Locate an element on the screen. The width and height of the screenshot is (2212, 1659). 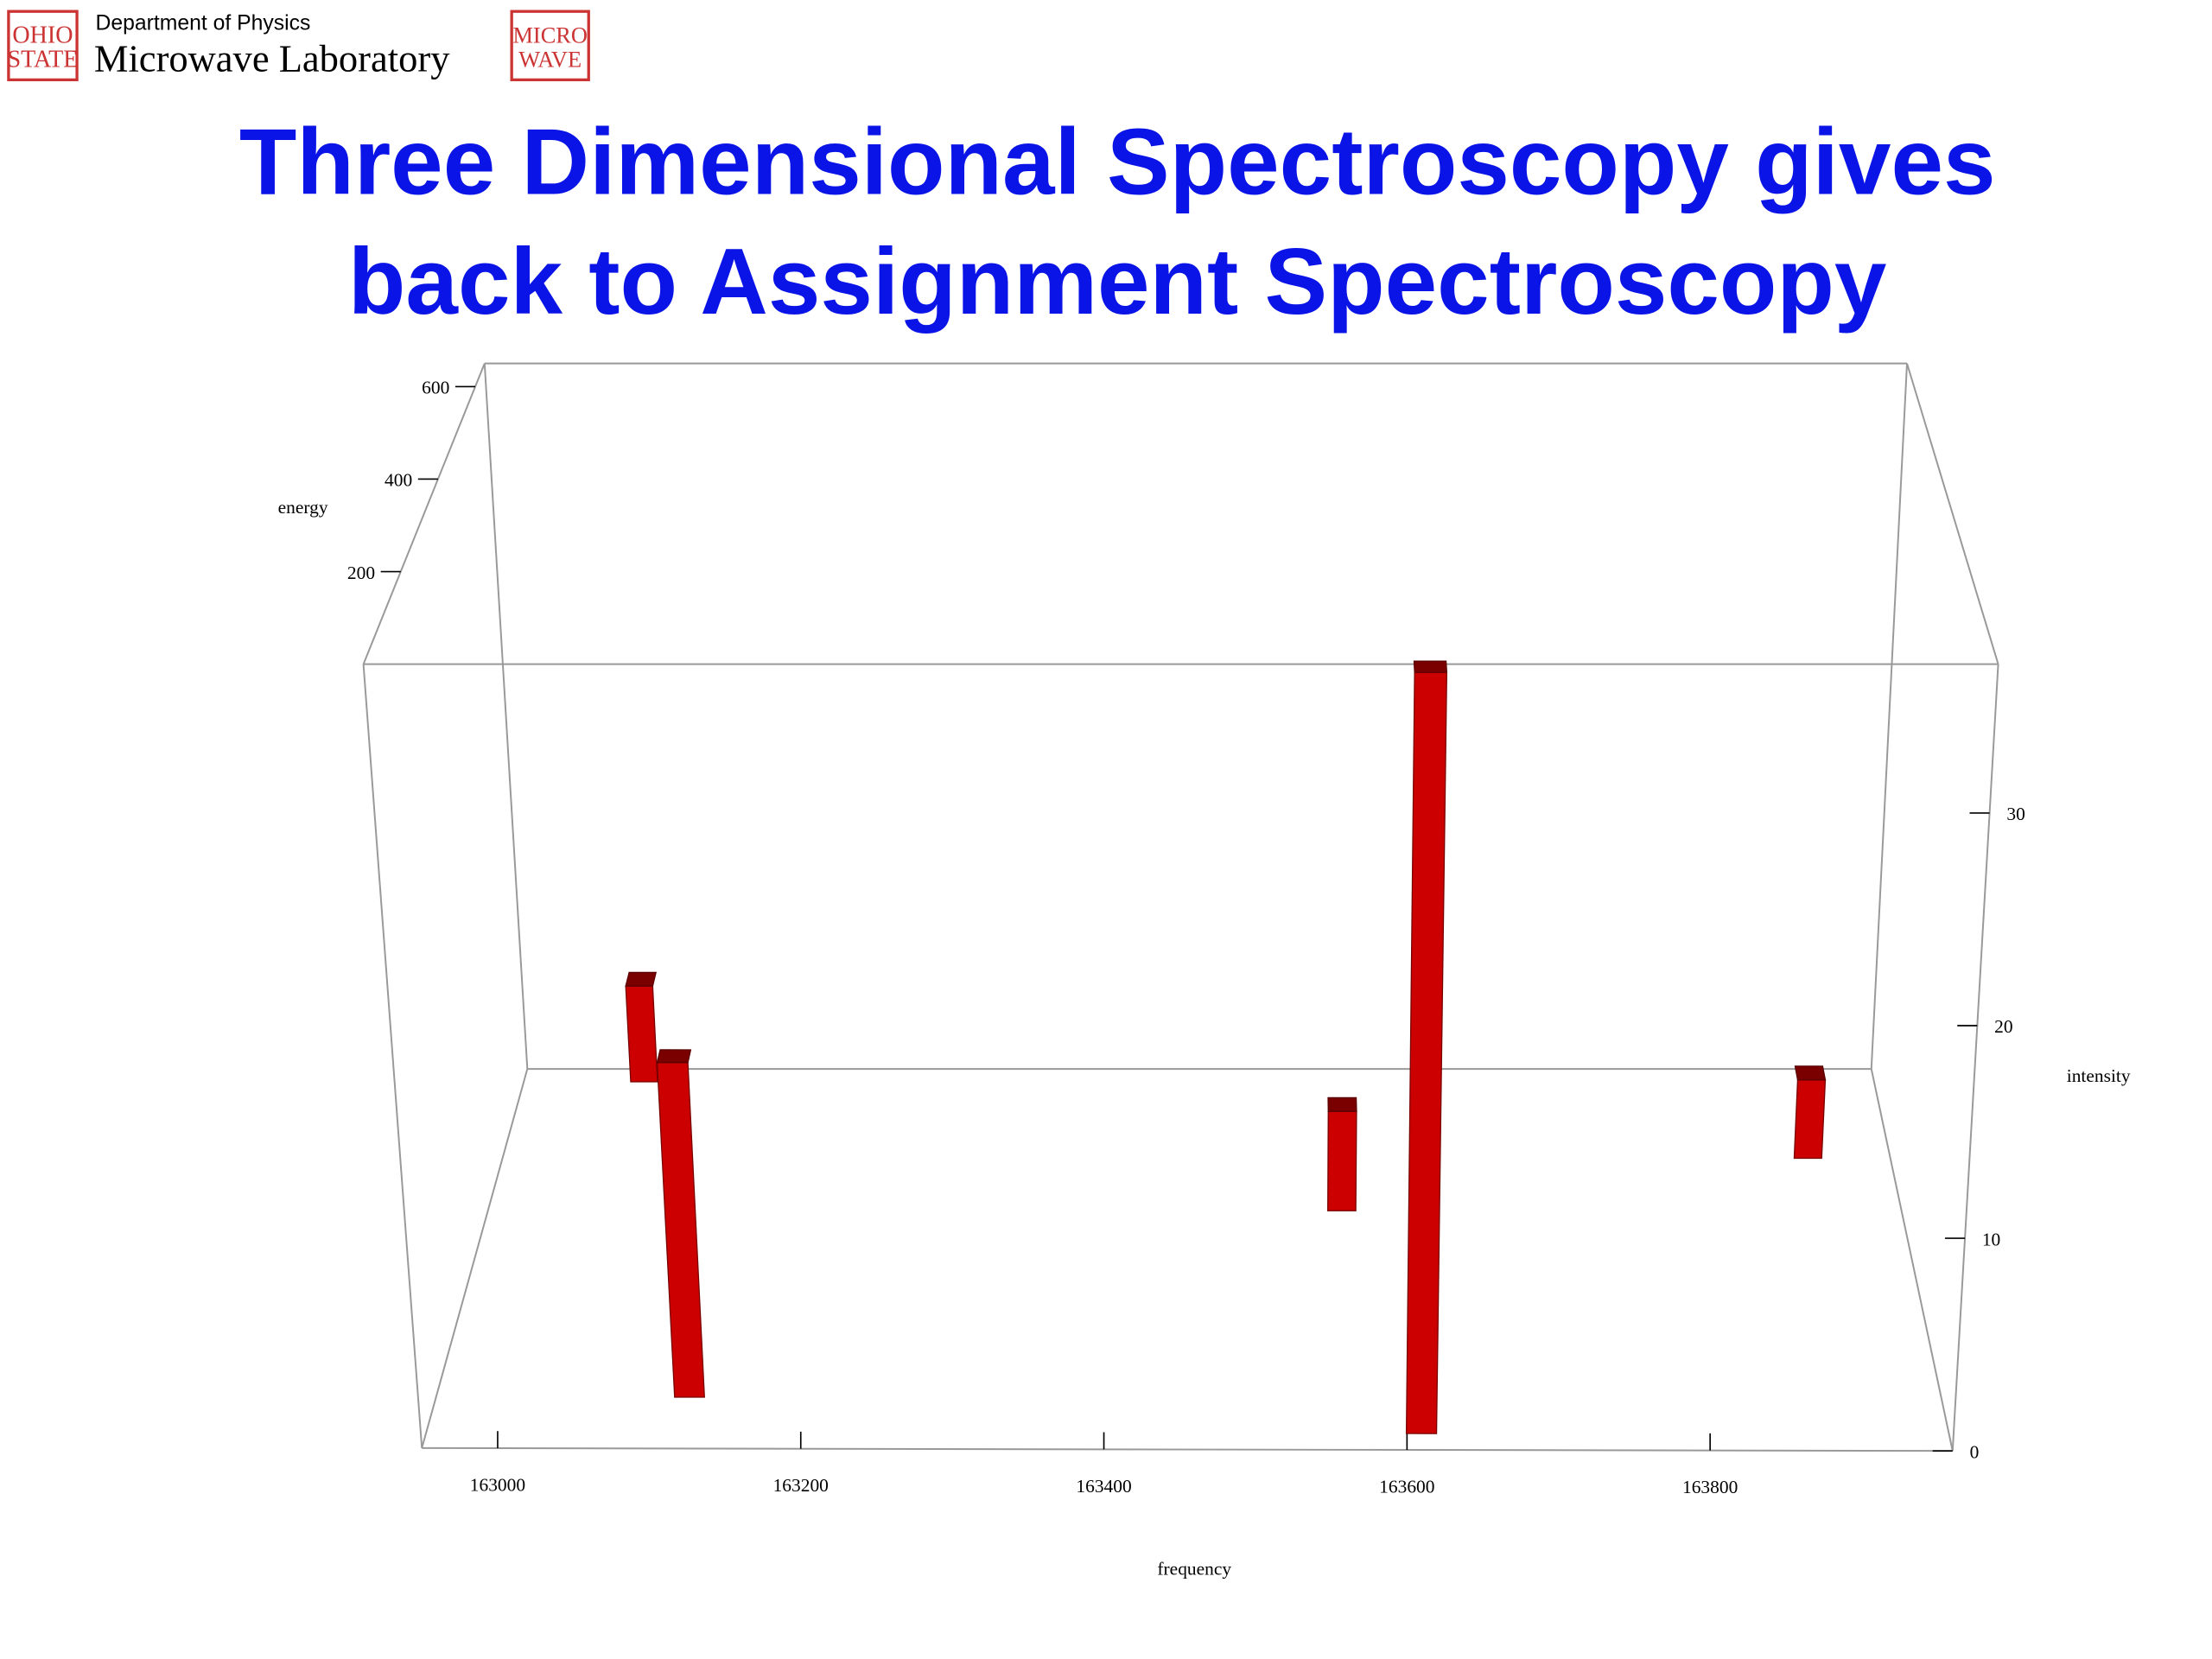
logo-text: WAVE is located at coordinates (550, 60).